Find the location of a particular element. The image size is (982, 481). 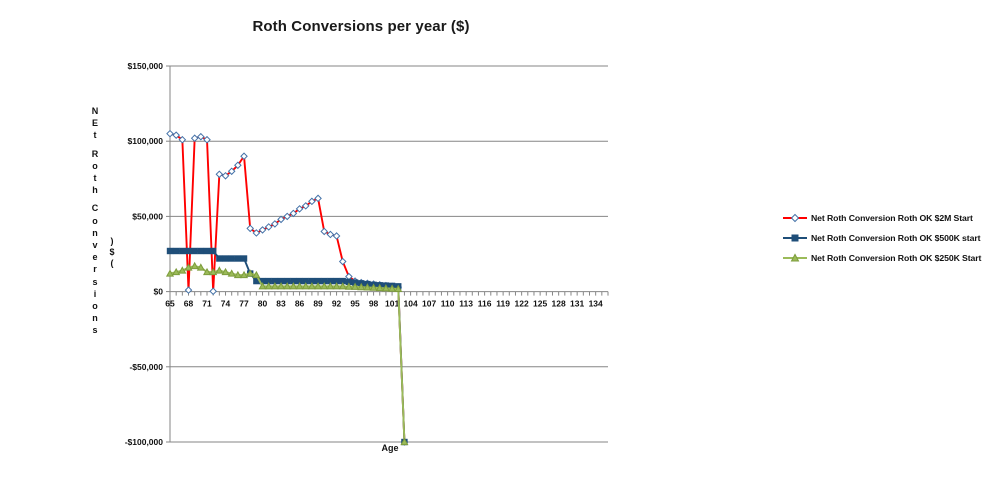

y-axis-title-char: r is located at coordinates (95, 269).